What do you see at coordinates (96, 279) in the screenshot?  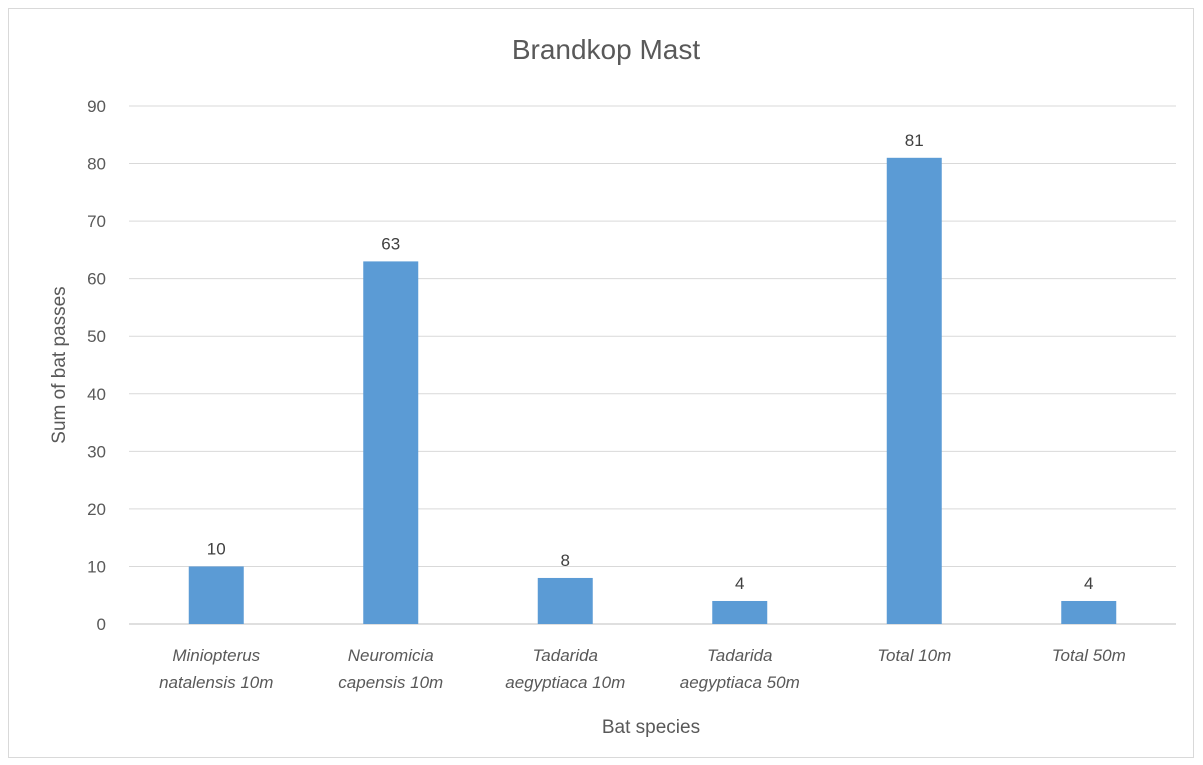 I see `y-tick-label: 60` at bounding box center [96, 279].